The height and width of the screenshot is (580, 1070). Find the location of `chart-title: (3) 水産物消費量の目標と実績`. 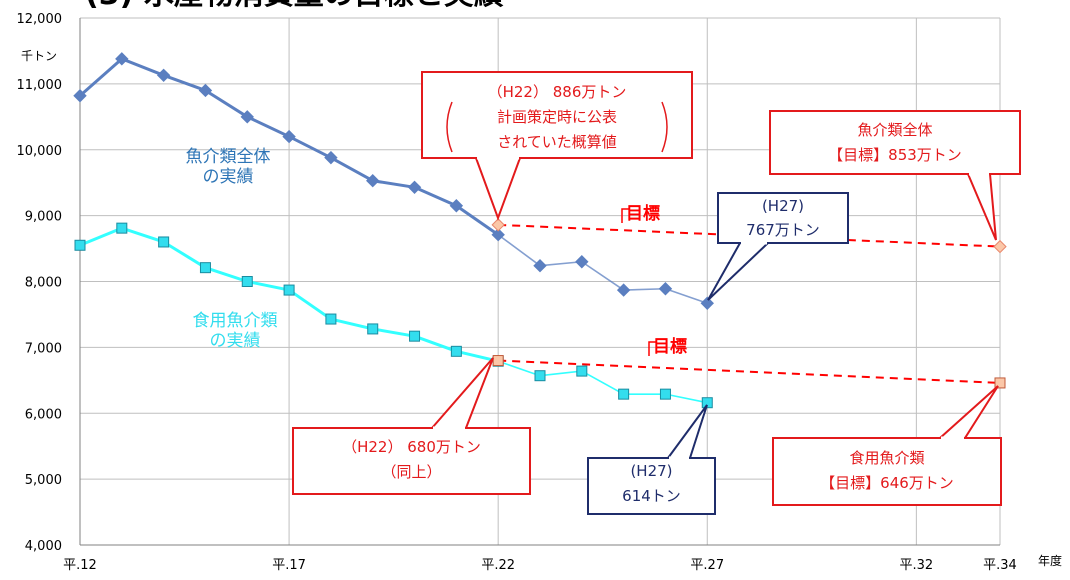

chart-title: (3) 水産物消費量の目標と実績 is located at coordinates (294, 6).